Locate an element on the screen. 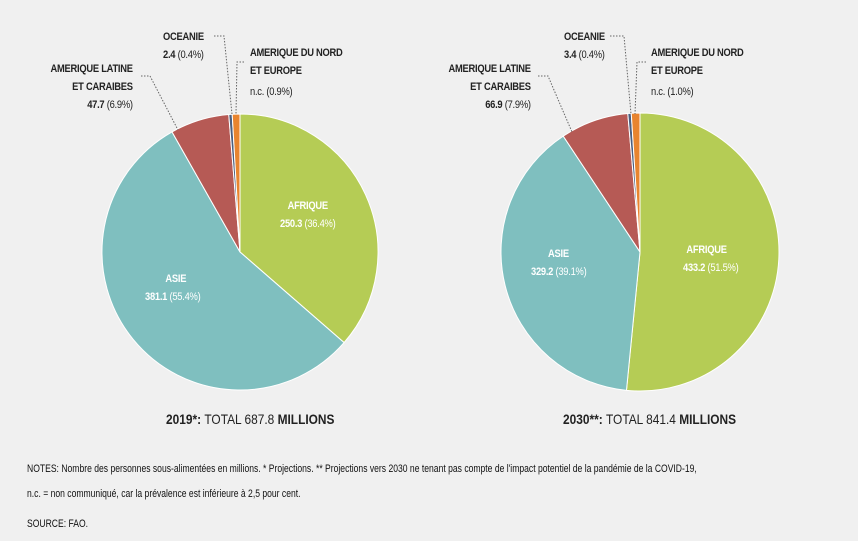 This screenshot has width=858, height=541. leader-line-amerique-nord-2030 is located at coordinates (640, 88).